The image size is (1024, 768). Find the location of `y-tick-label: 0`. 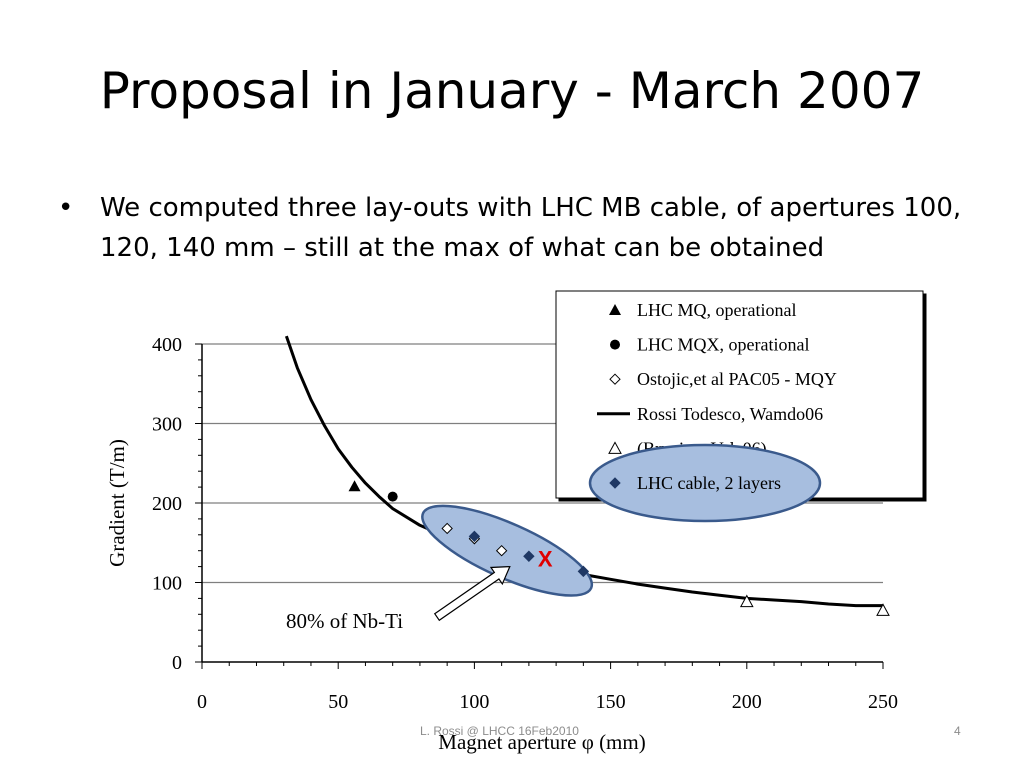

y-tick-label: 0 is located at coordinates (177, 663).